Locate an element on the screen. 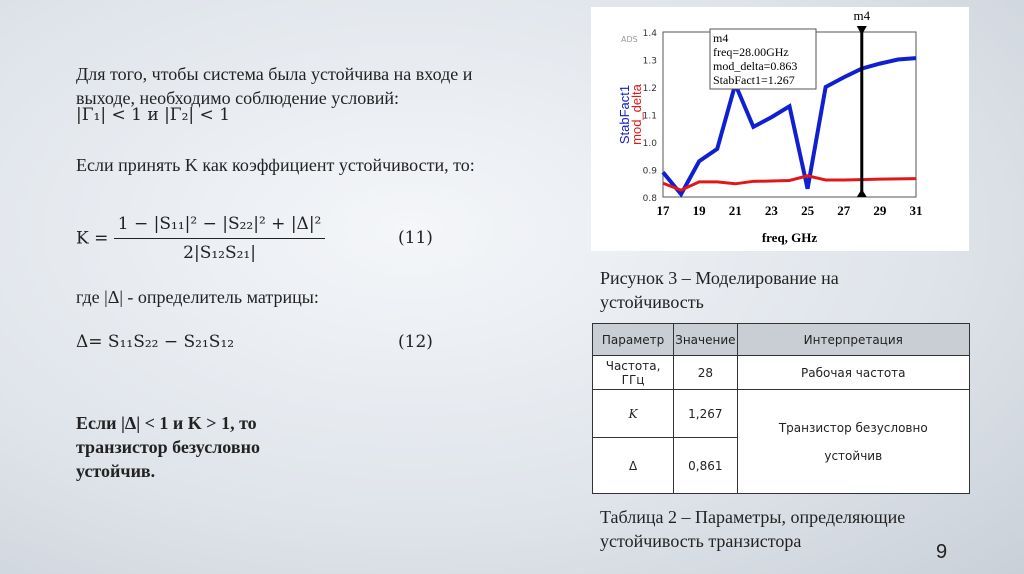 Image resolution: width=1024 pixels, height=574 pixels. cell: Частота, ГГц is located at coordinates (633, 372).